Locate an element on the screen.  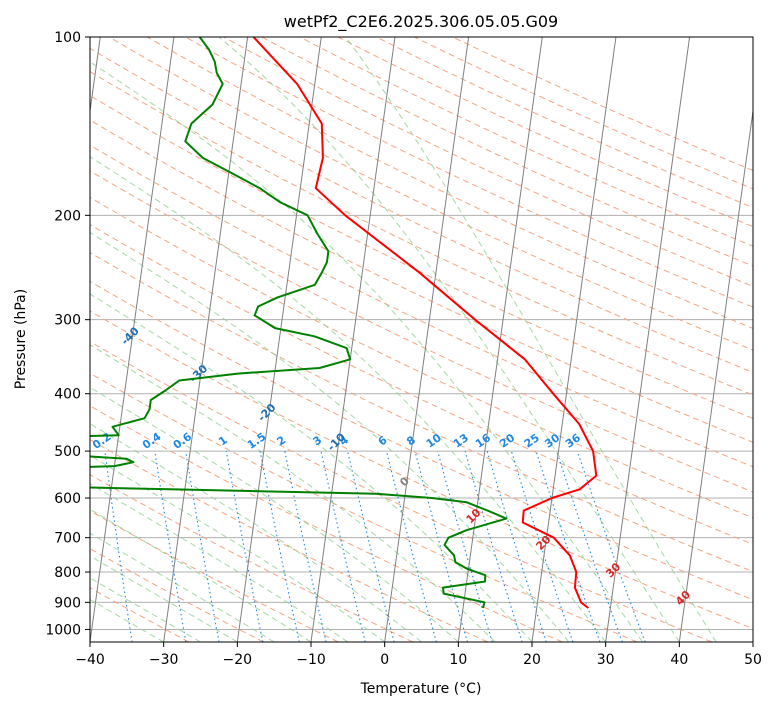
x-tick-label: 40 is located at coordinates (679, 660).